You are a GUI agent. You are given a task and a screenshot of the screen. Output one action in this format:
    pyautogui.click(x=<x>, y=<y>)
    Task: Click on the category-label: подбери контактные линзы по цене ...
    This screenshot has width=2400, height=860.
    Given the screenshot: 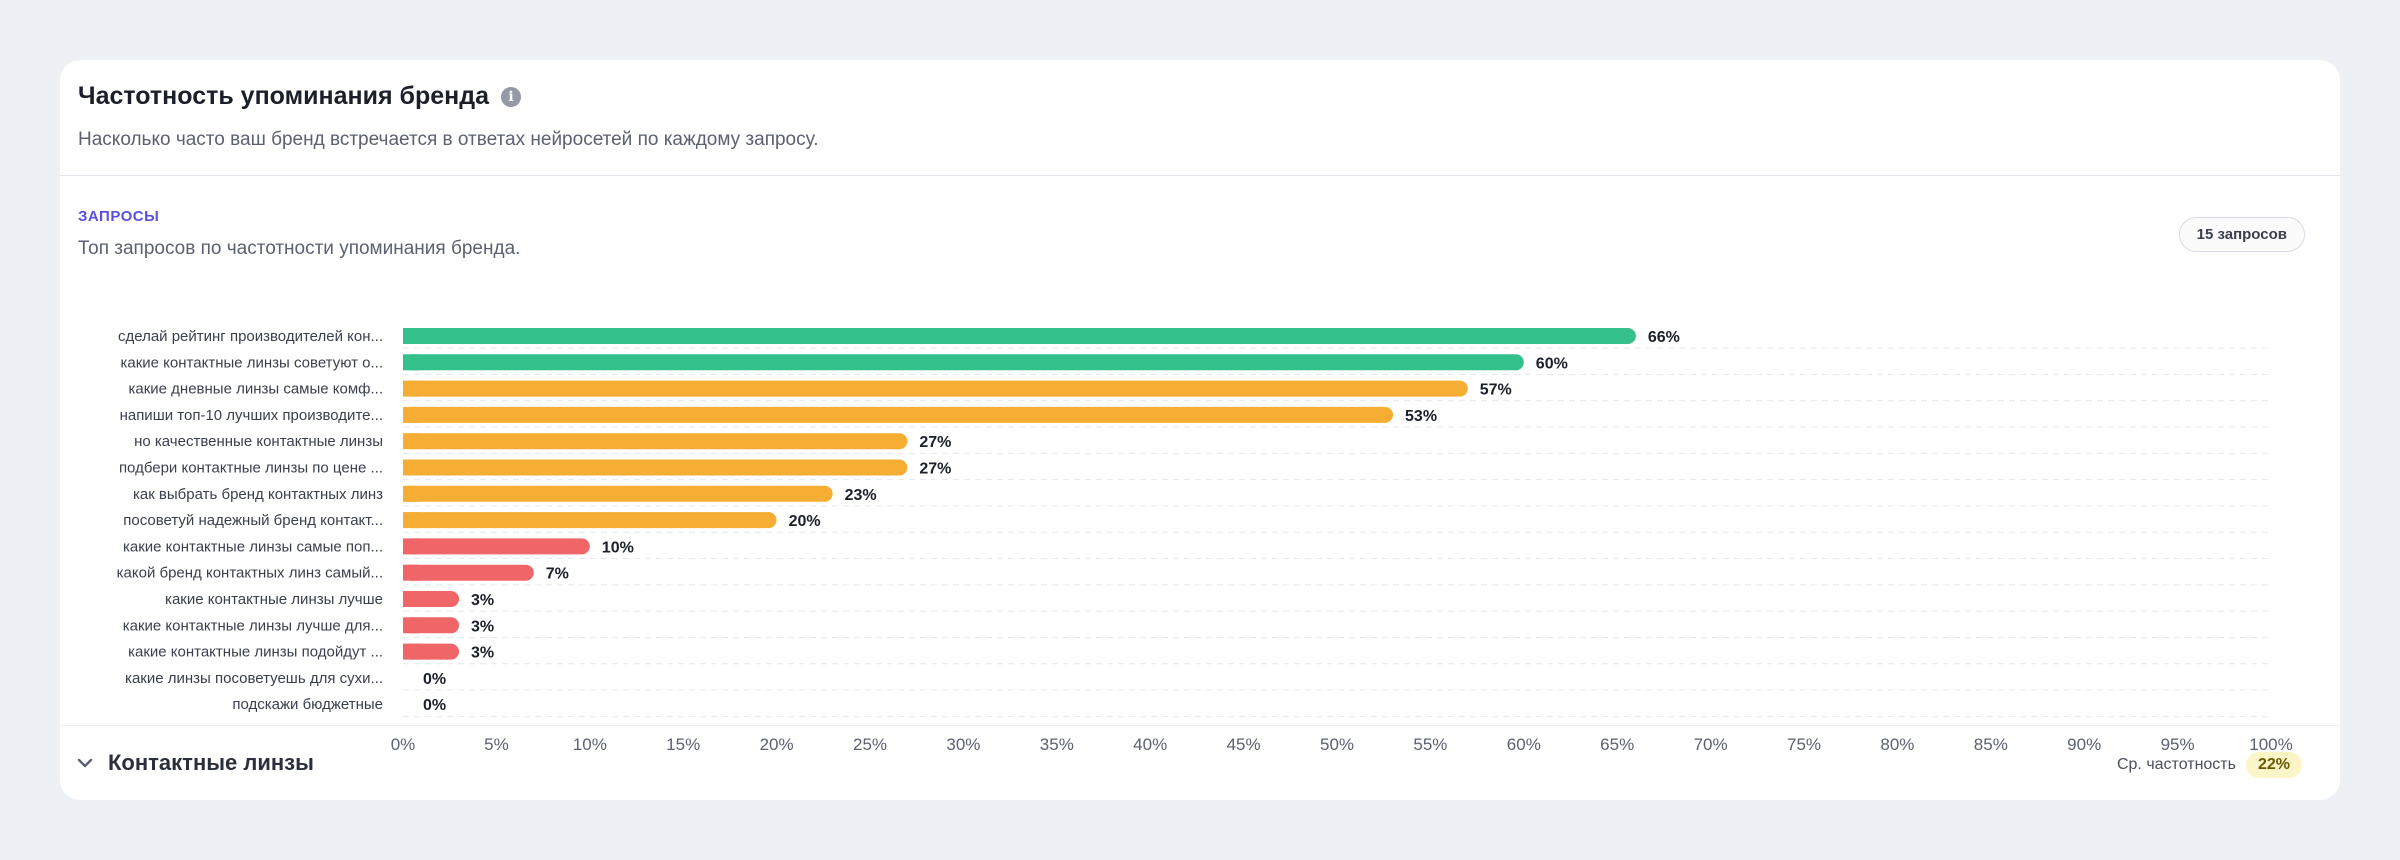 What is the action you would take?
    pyautogui.click(x=251, y=468)
    